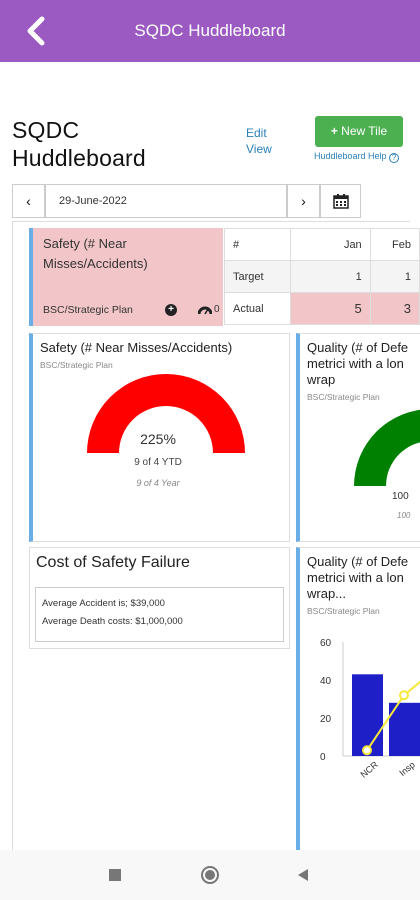 The image size is (420, 900). Describe the element at coordinates (330, 276) in the screenshot. I see `target-jan: 1` at that location.